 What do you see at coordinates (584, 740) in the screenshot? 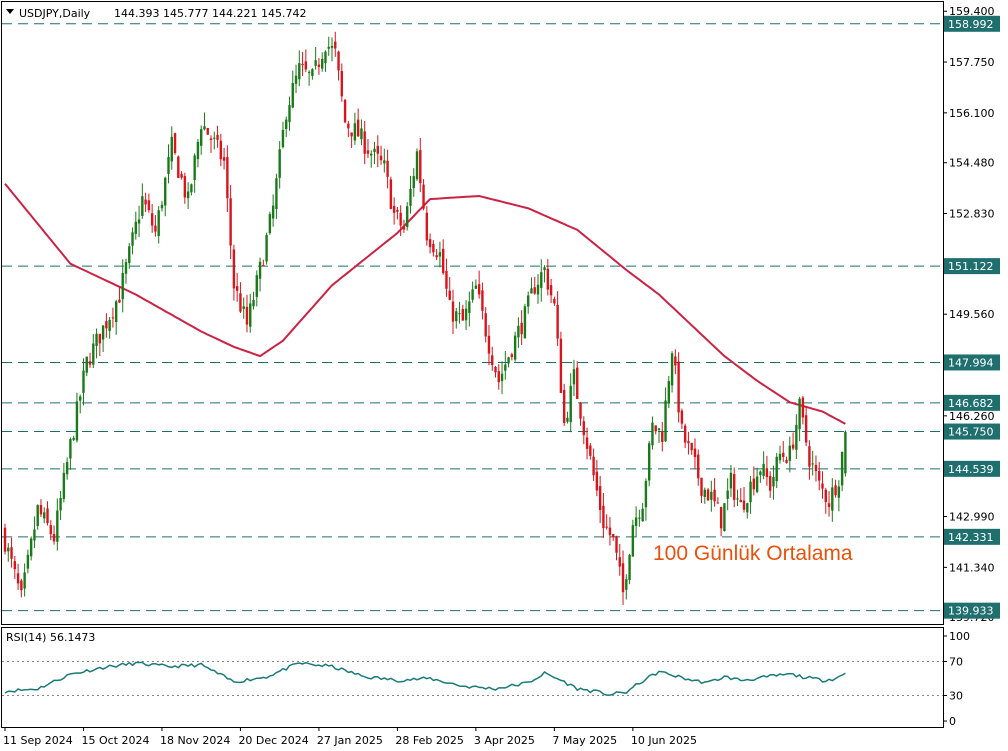
I see `time-tick-label: 7 May 2025` at bounding box center [584, 740].